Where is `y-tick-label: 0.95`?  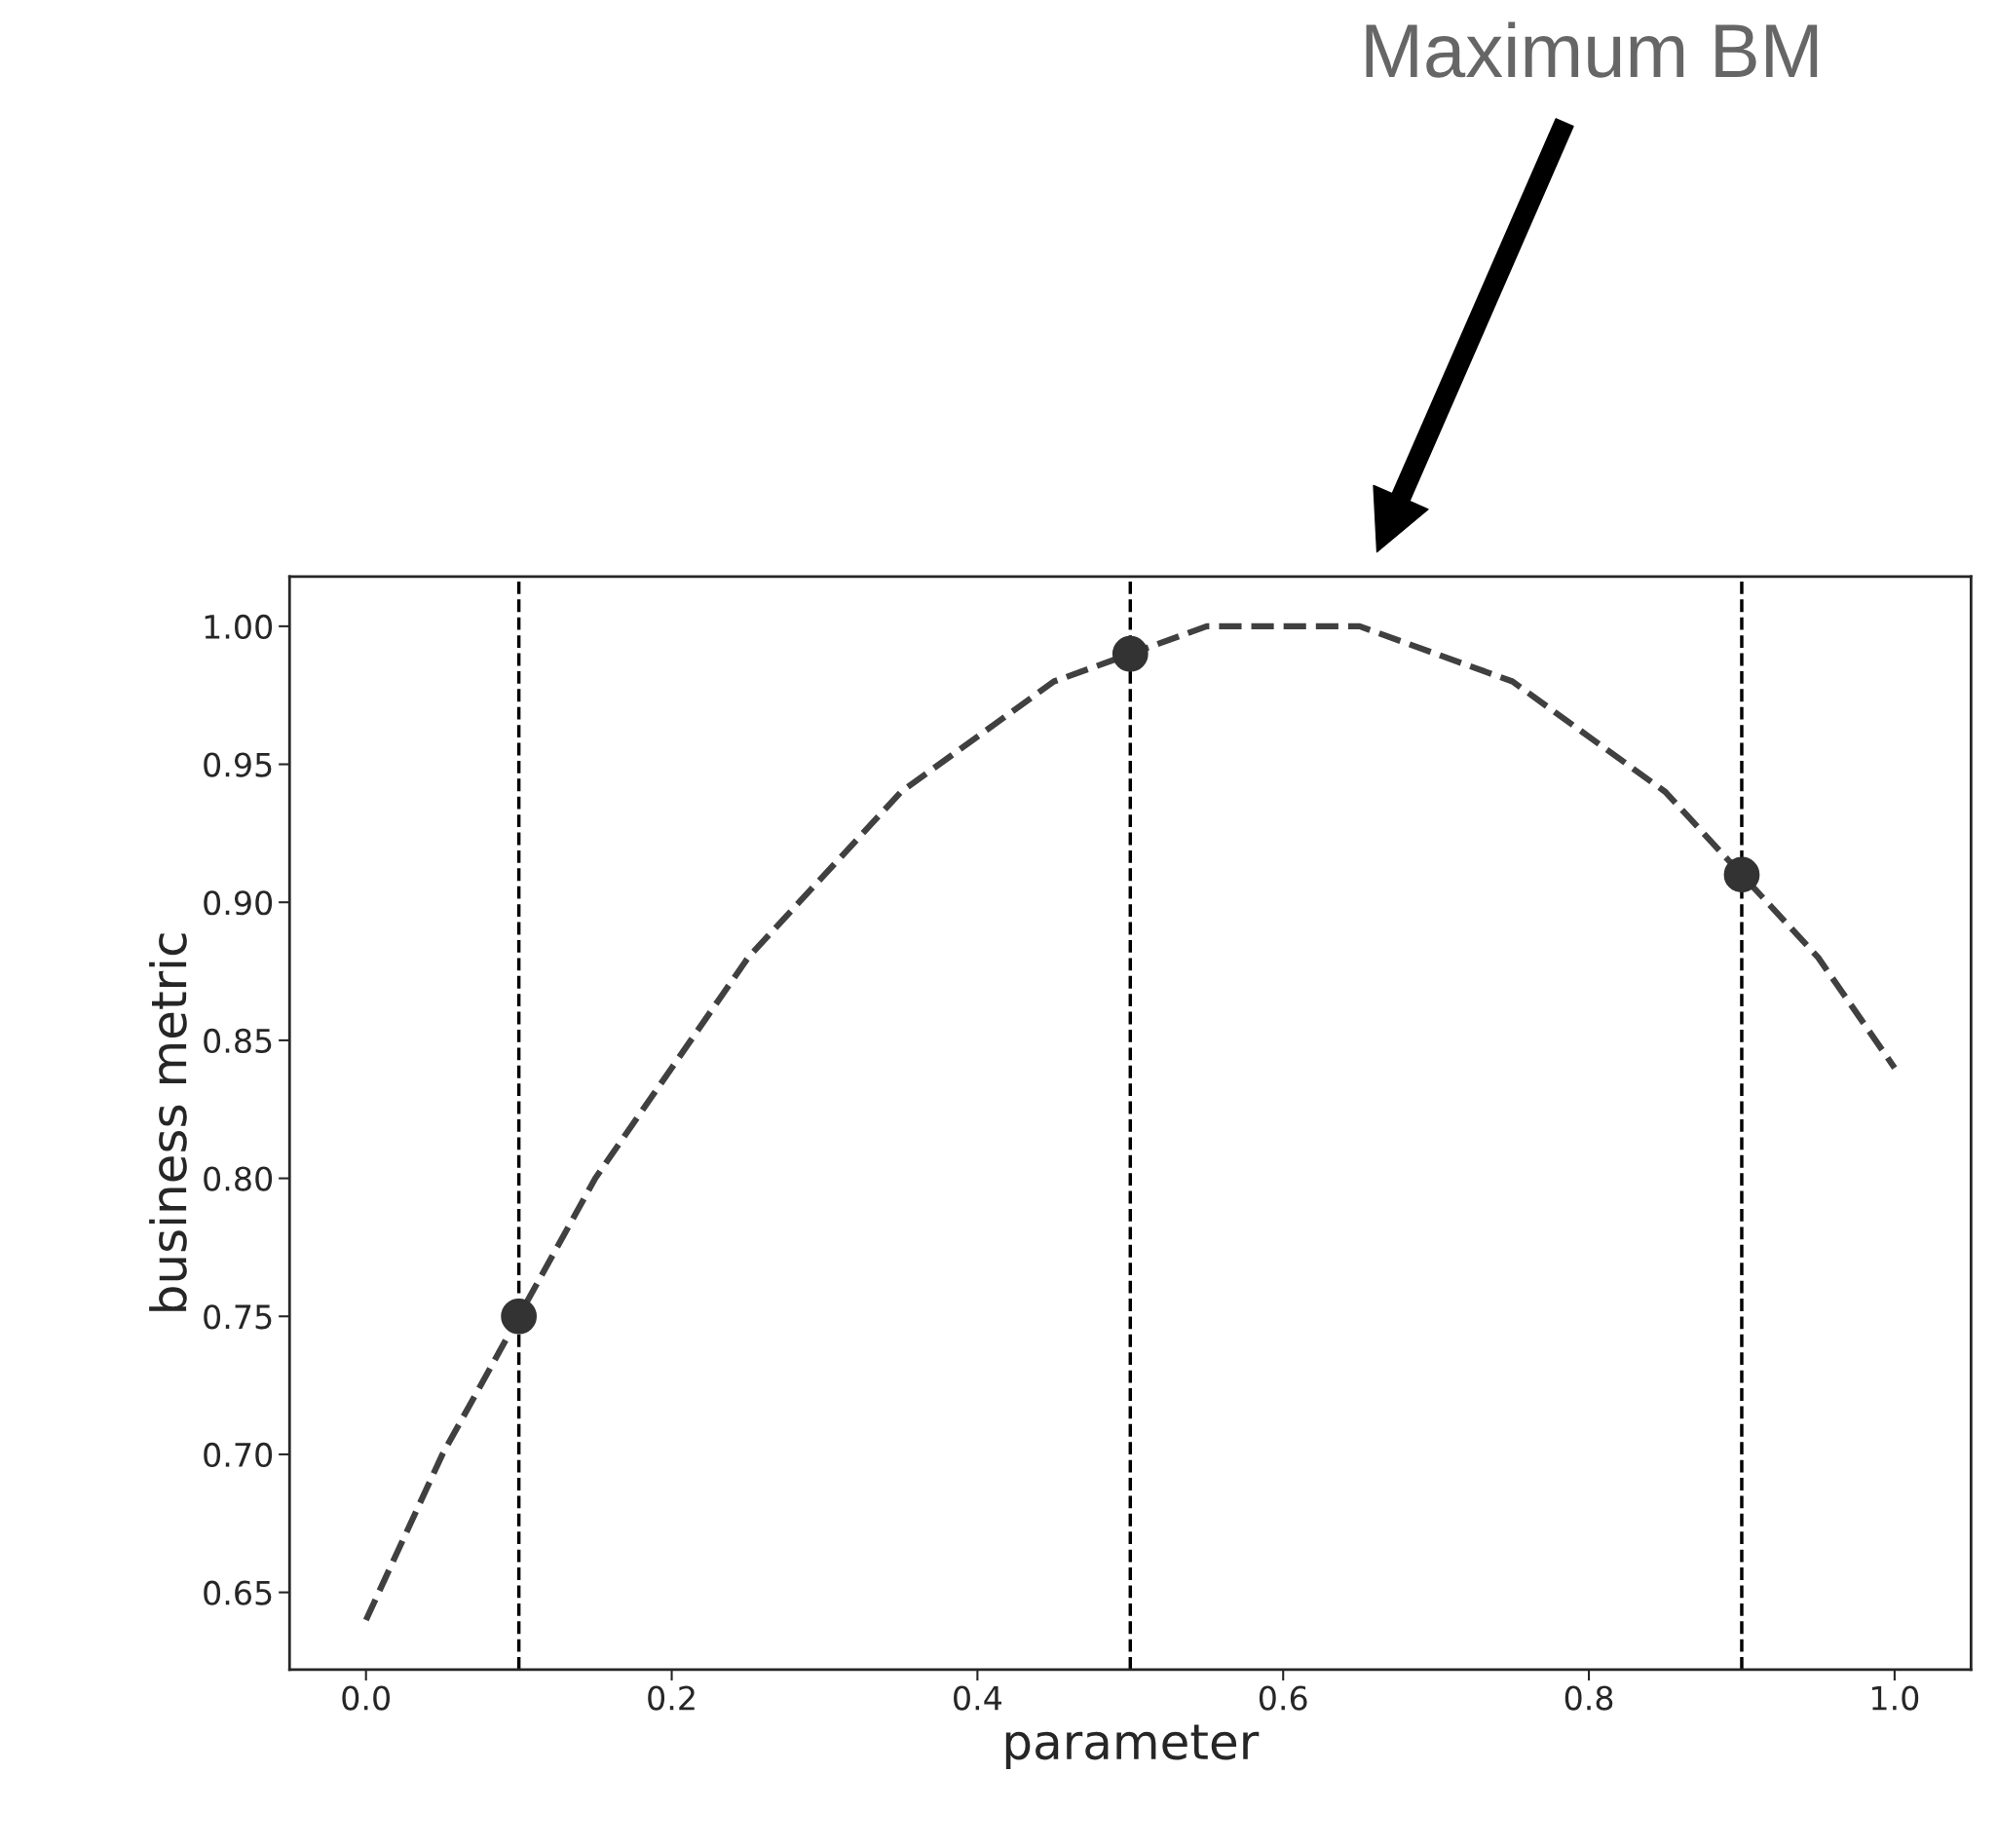
y-tick-label: 0.95 is located at coordinates (238, 764).